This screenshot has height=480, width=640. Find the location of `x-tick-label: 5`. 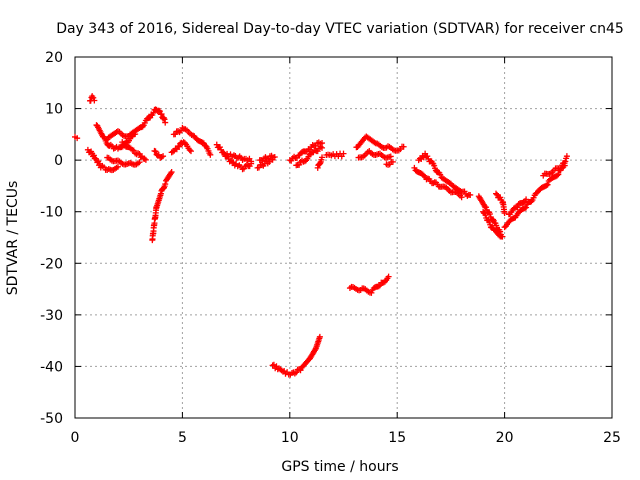

x-tick-label: 5 is located at coordinates (182, 438).